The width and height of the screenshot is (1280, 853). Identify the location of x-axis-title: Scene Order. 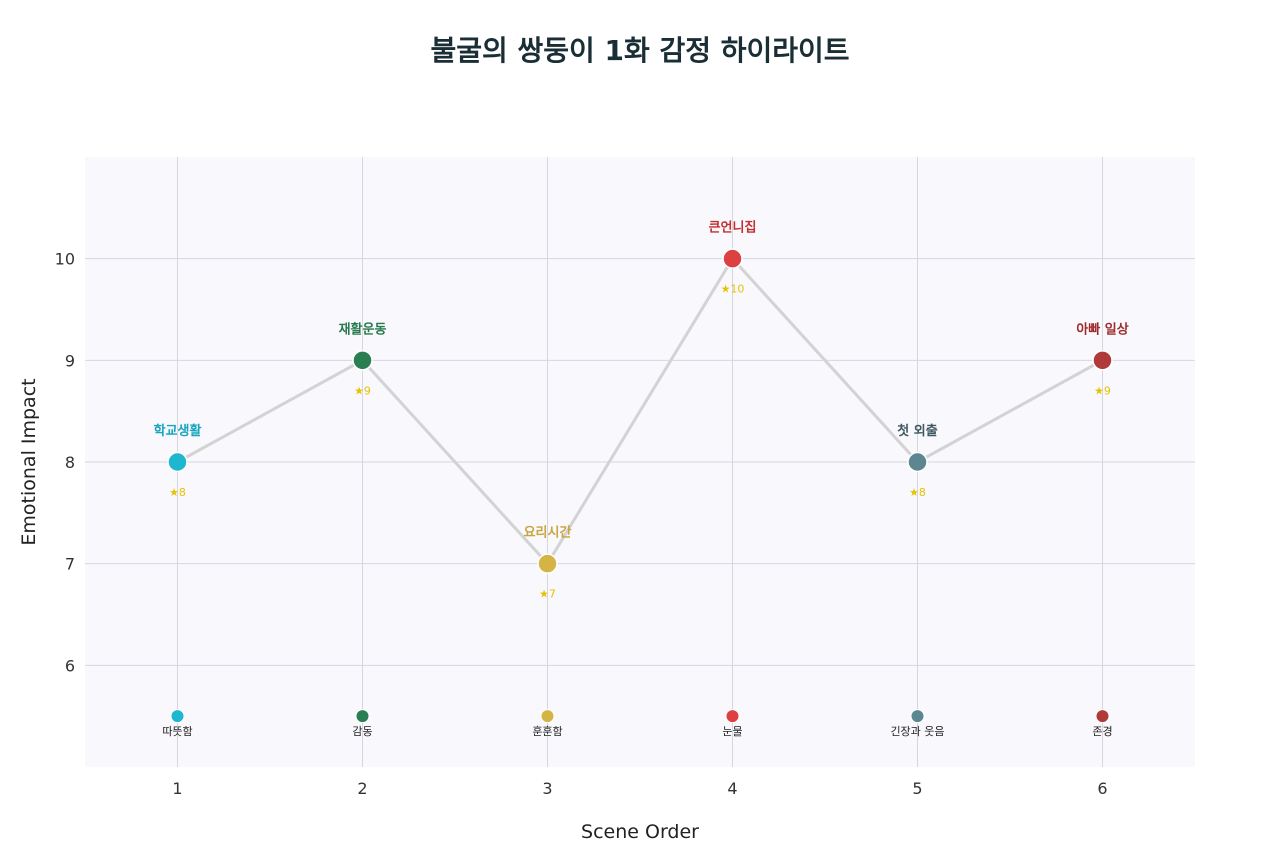
(640, 832).